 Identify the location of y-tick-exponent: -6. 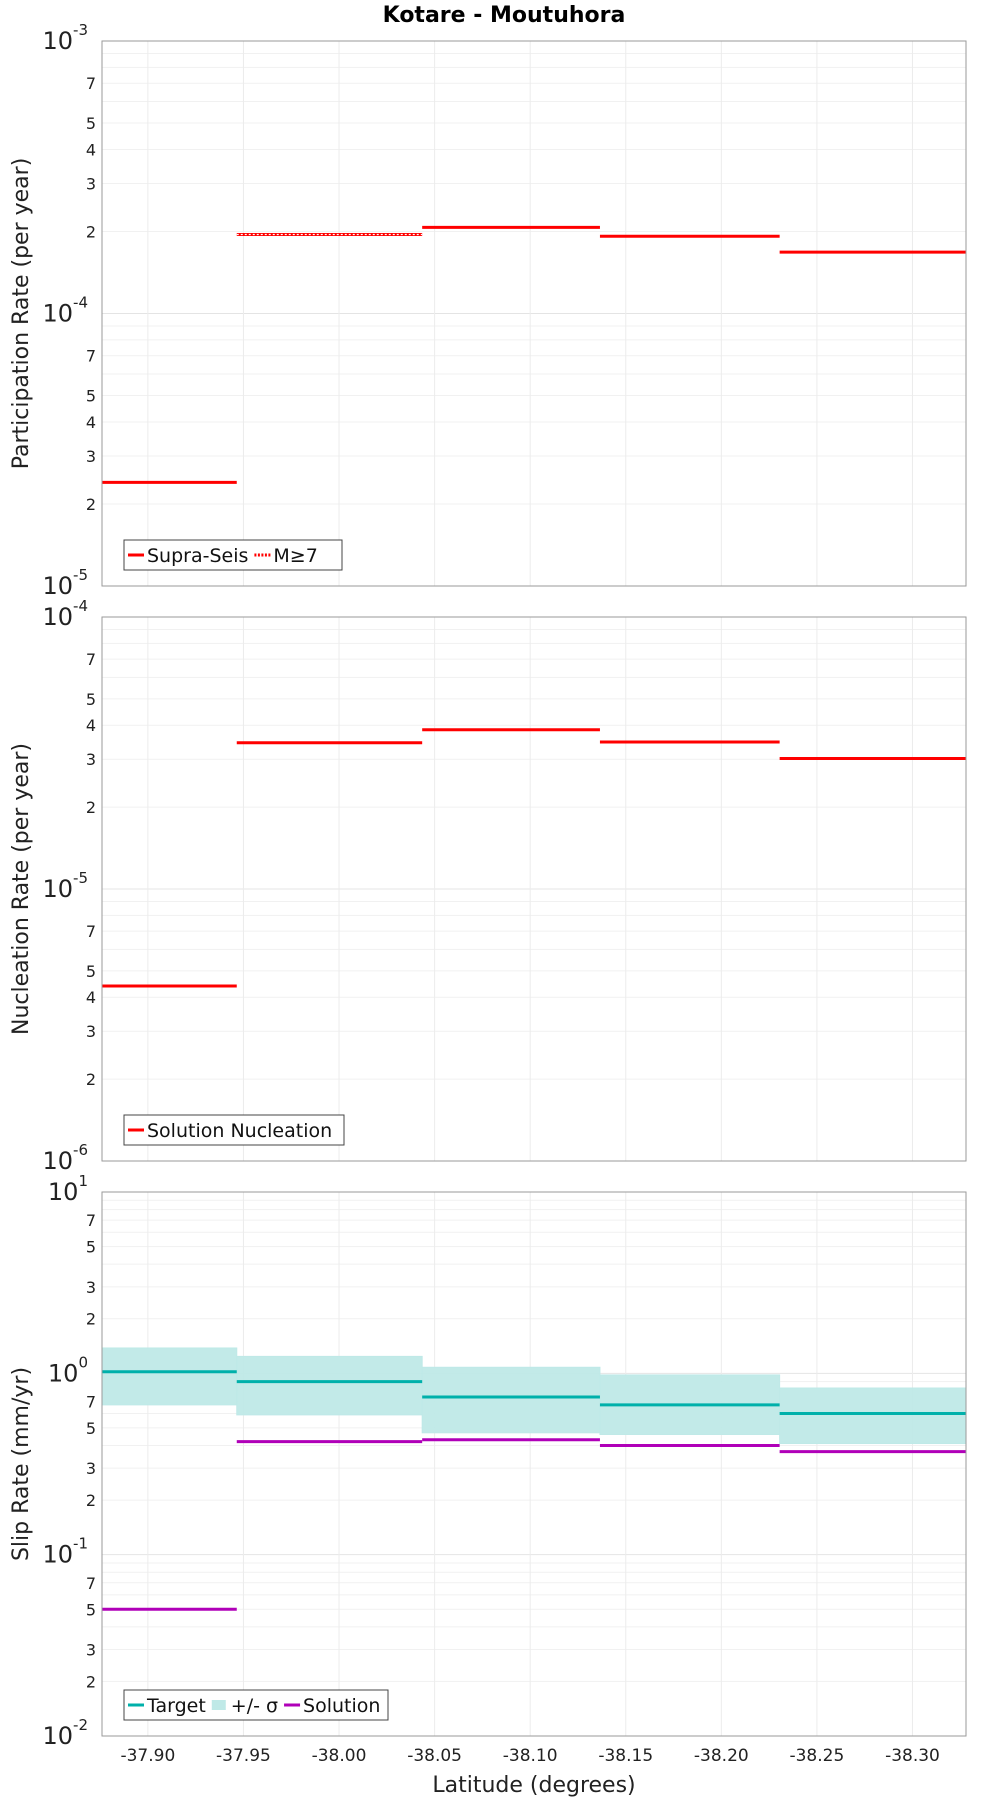
(80, 1150).